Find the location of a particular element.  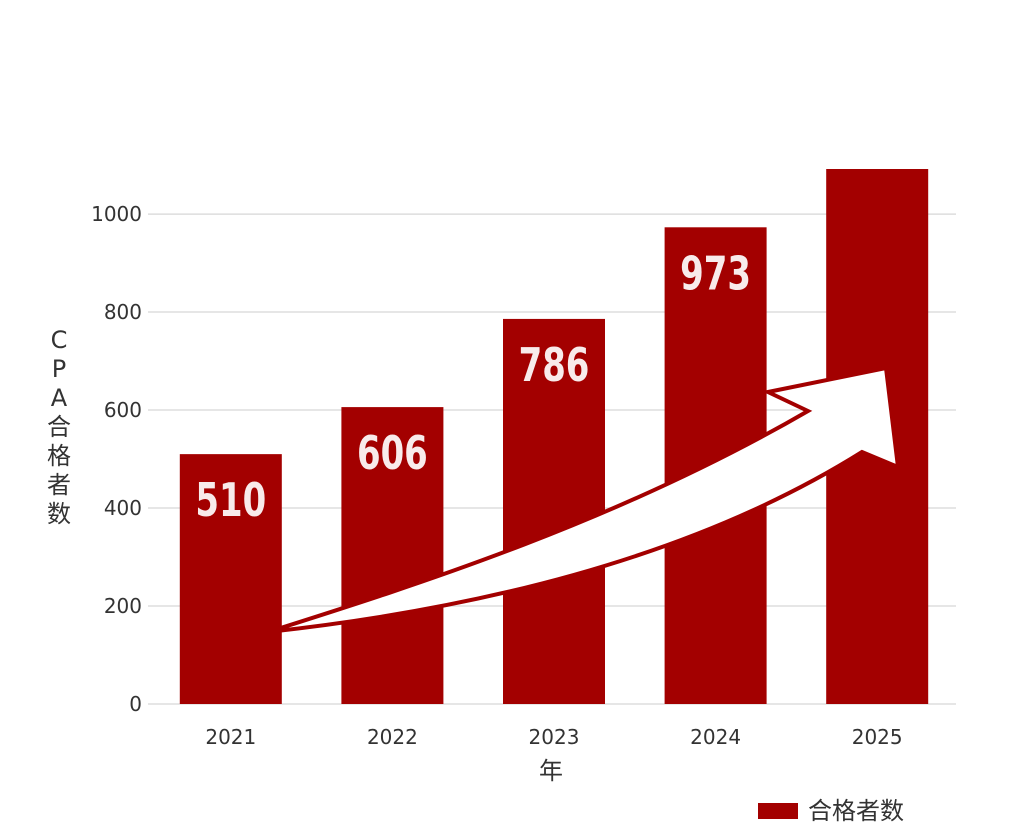

bar-value-label: 510 is located at coordinates (230, 500).